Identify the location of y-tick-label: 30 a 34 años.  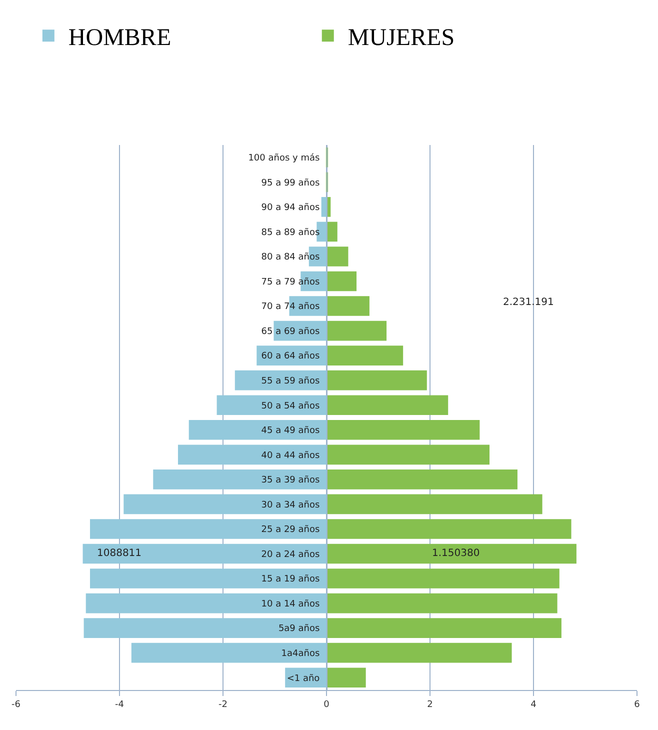
(290, 505).